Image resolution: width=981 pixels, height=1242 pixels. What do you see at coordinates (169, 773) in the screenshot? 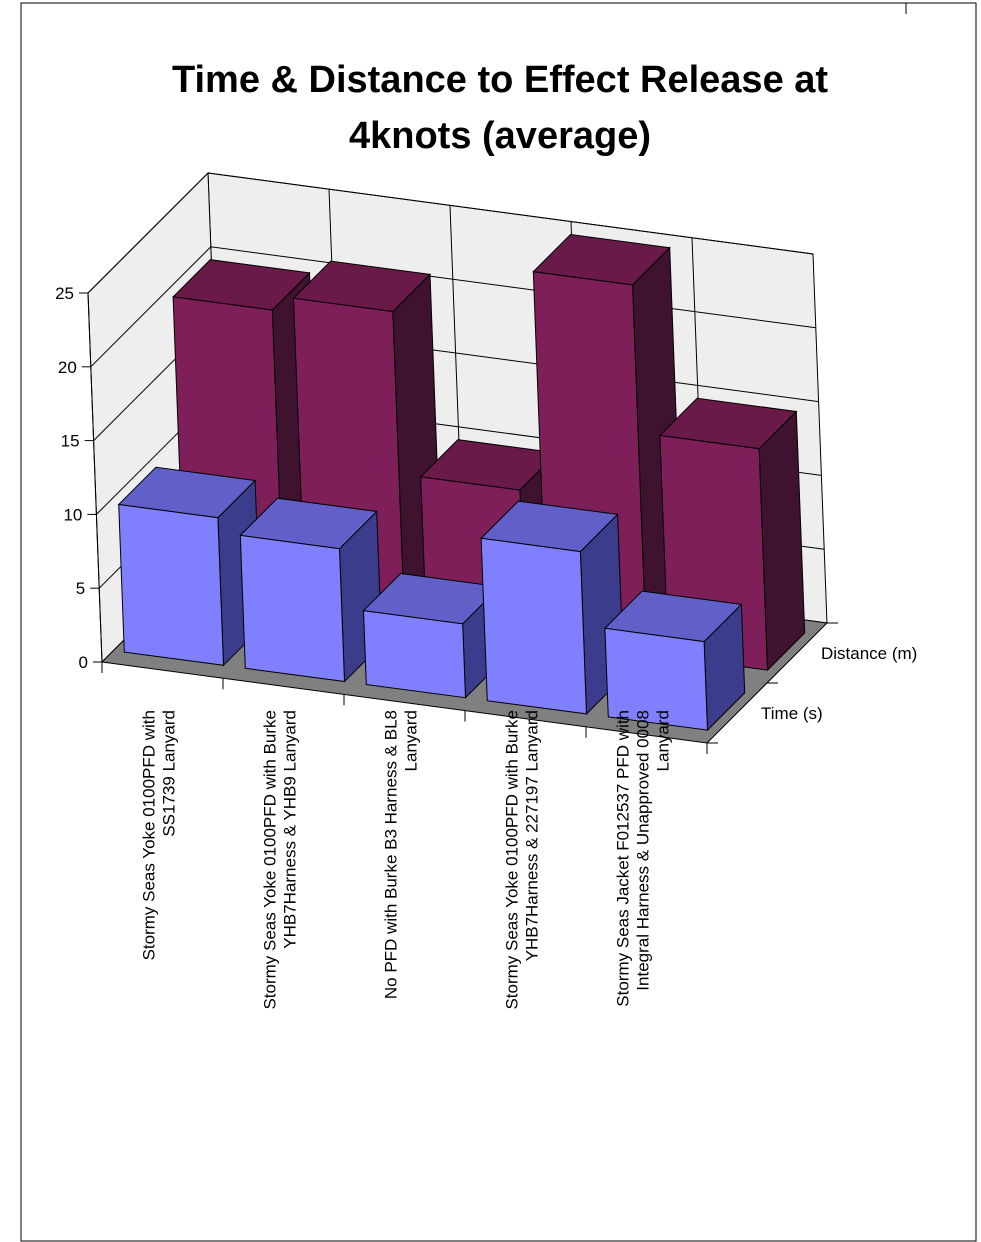
I see `category-label: SS1739 Lanyard` at bounding box center [169, 773].